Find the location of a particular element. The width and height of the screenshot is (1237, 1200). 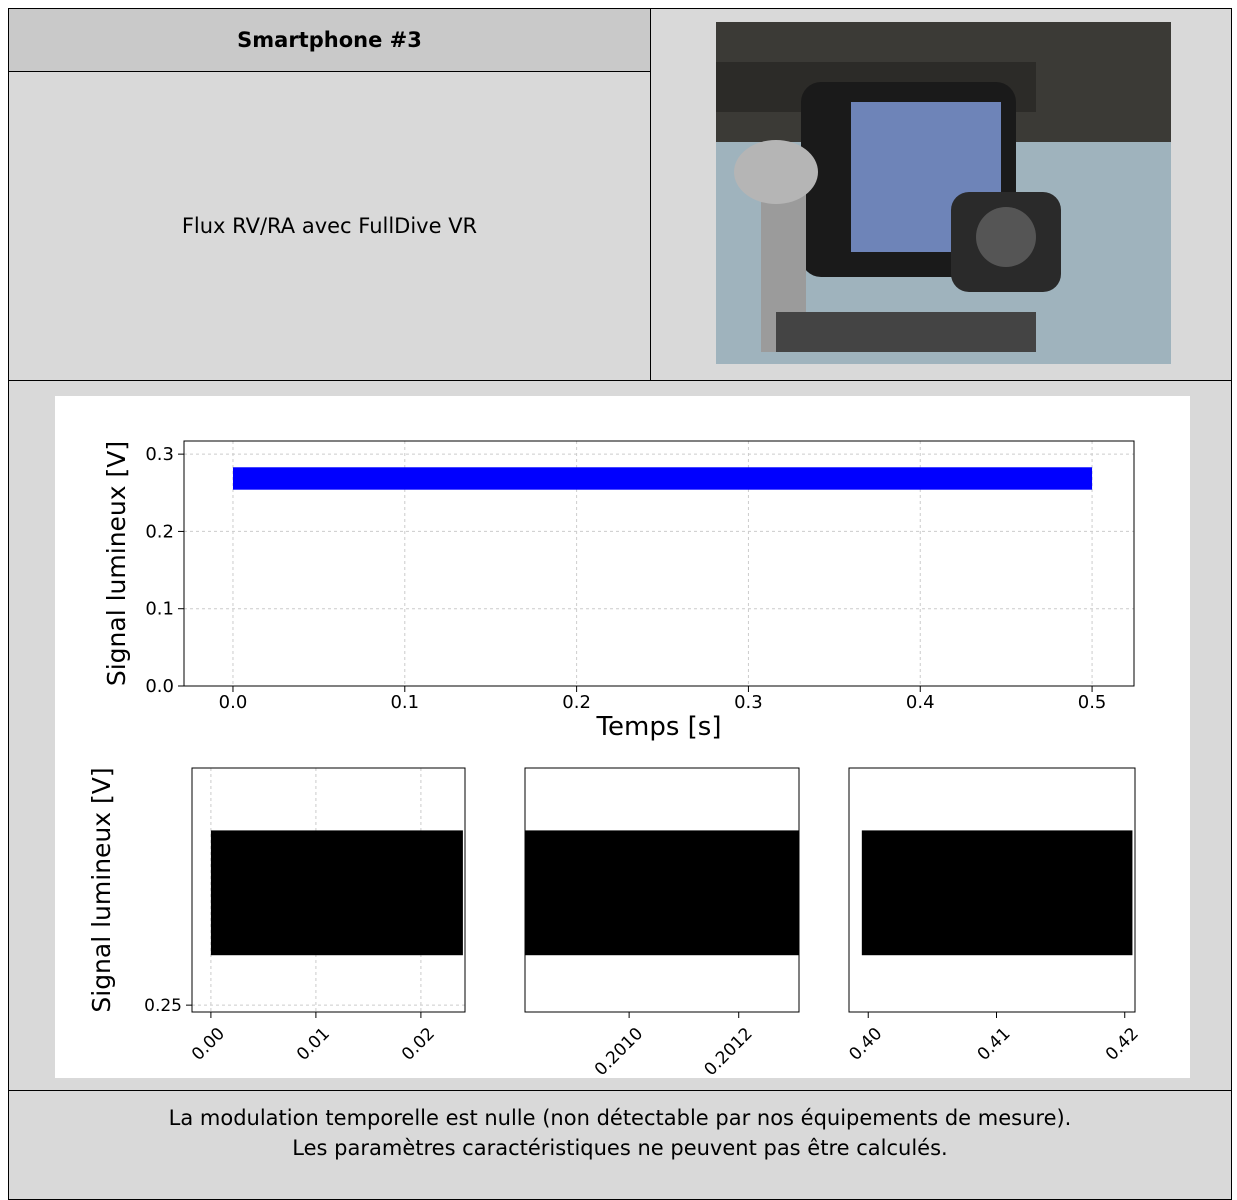

header-cell: Smartphone #3 is located at coordinates (329, 40).